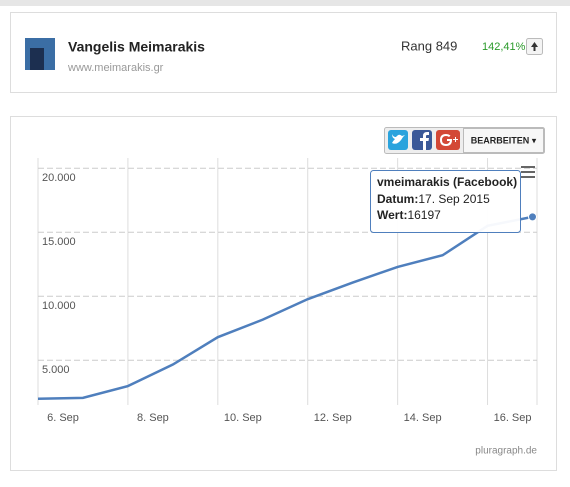 The image size is (570, 487). What do you see at coordinates (37, 59) in the screenshot?
I see `avatar-figure` at bounding box center [37, 59].